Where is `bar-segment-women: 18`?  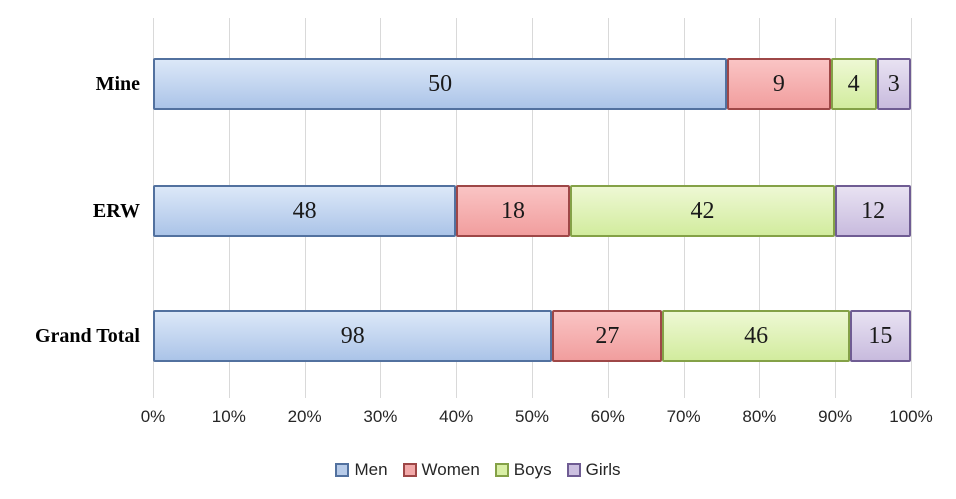 bar-segment-women: 18 is located at coordinates (513, 211).